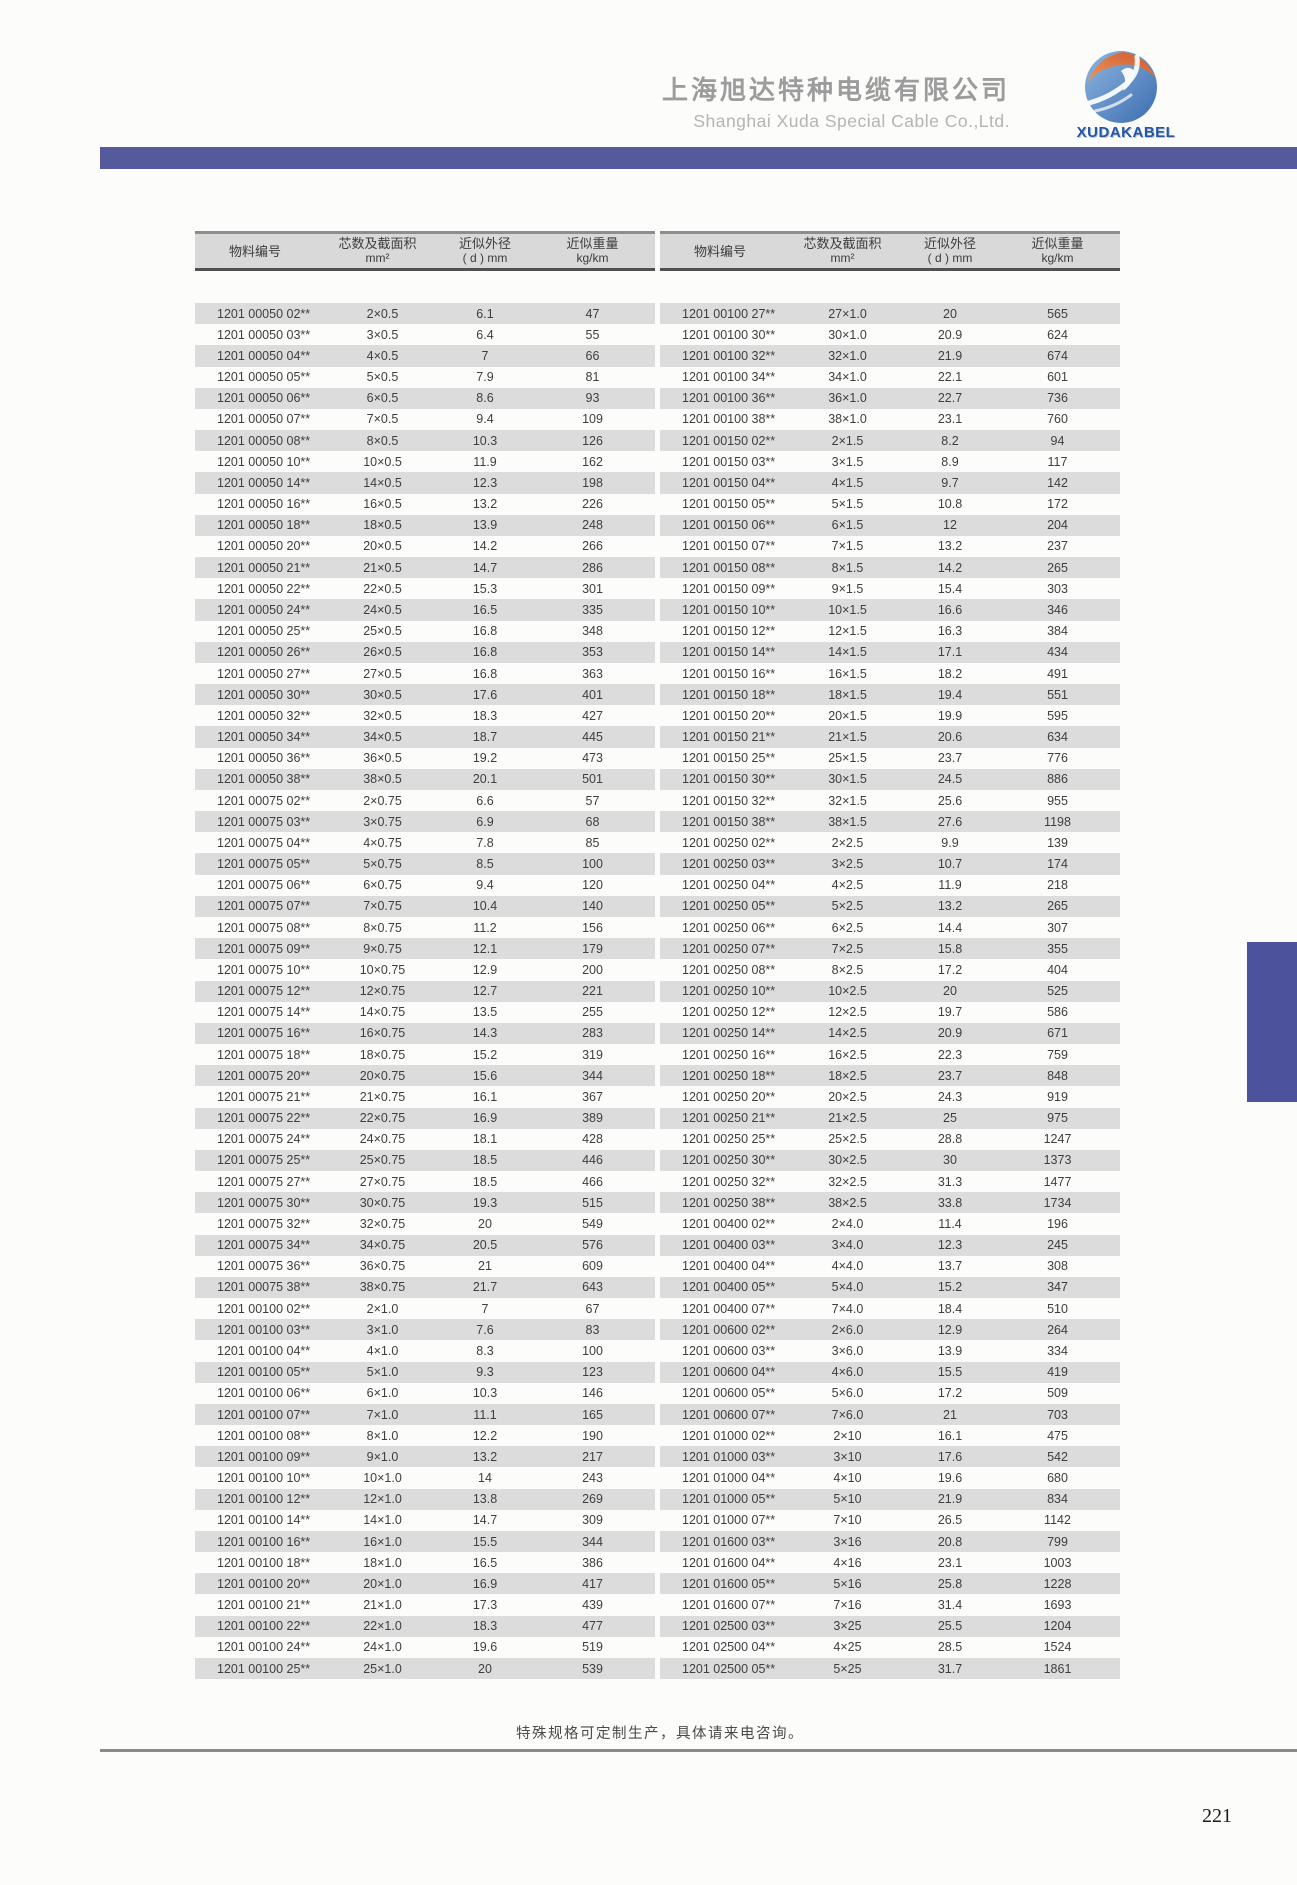 The image size is (1297, 1885). What do you see at coordinates (847, 1351) in the screenshot?
I see `cores-and-section: 3×6.0` at bounding box center [847, 1351].